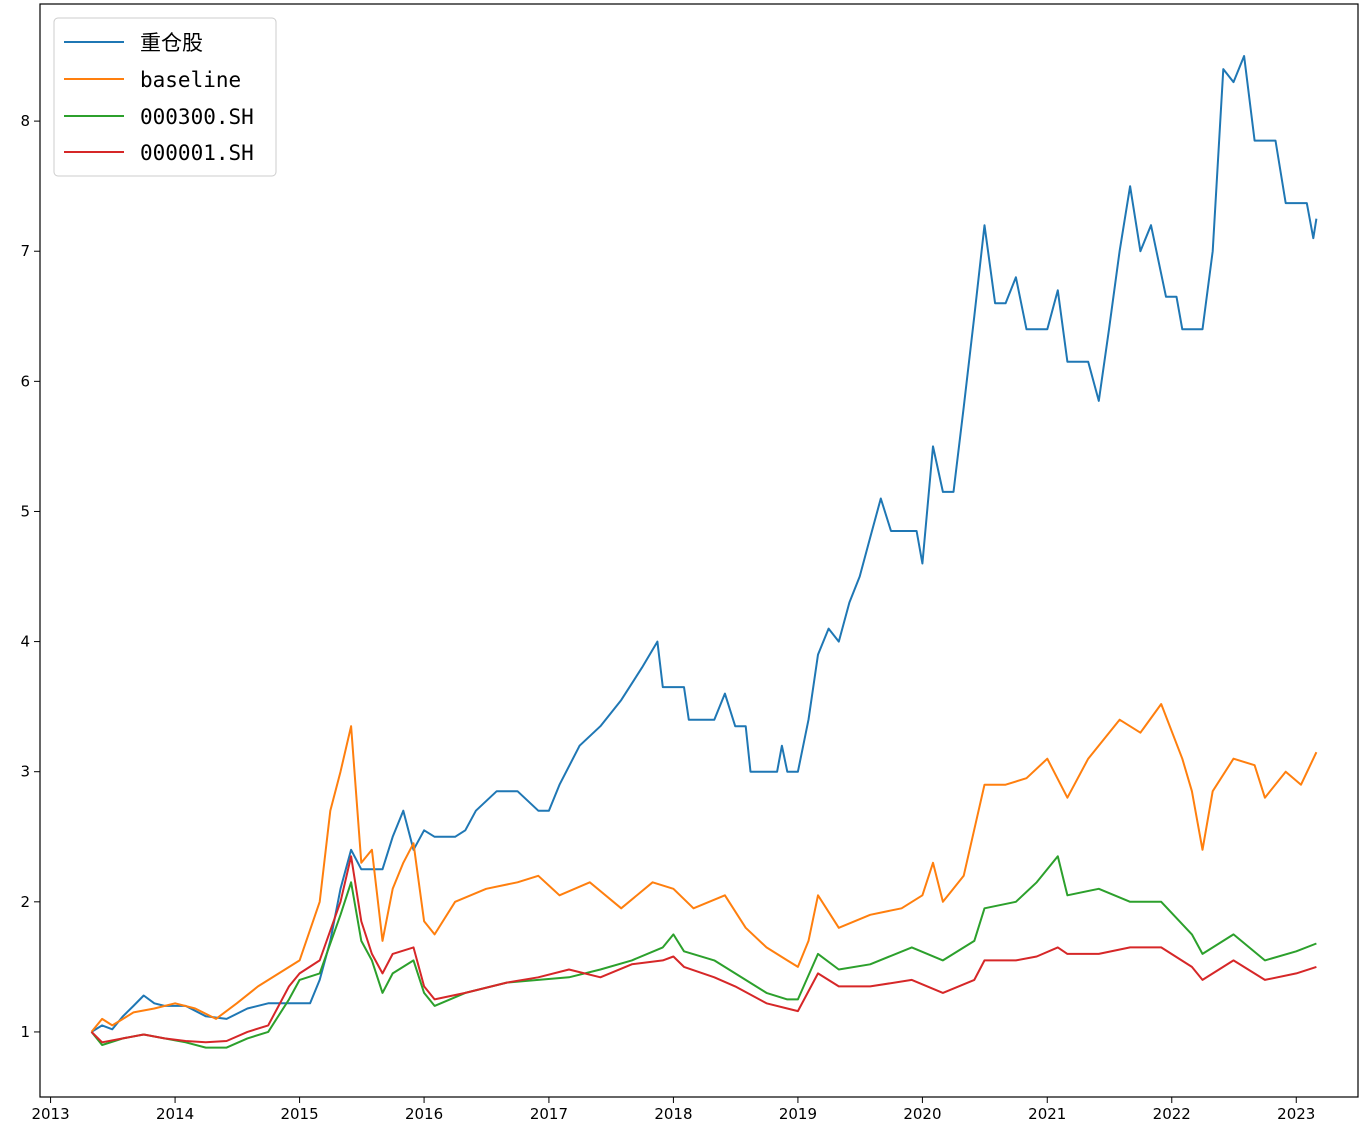 This screenshot has height=1140, width=1362. Describe the element at coordinates (30, 576) in the screenshot. I see `y-axis-ticks: 1 2 3 4 5 6 7 8` at that location.